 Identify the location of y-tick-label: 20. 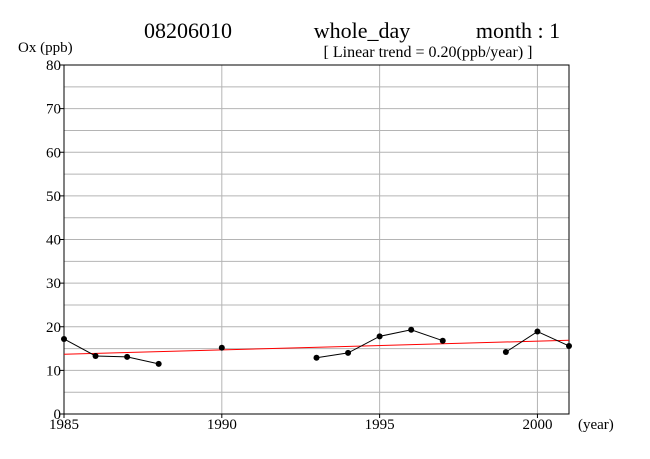
(53, 328).